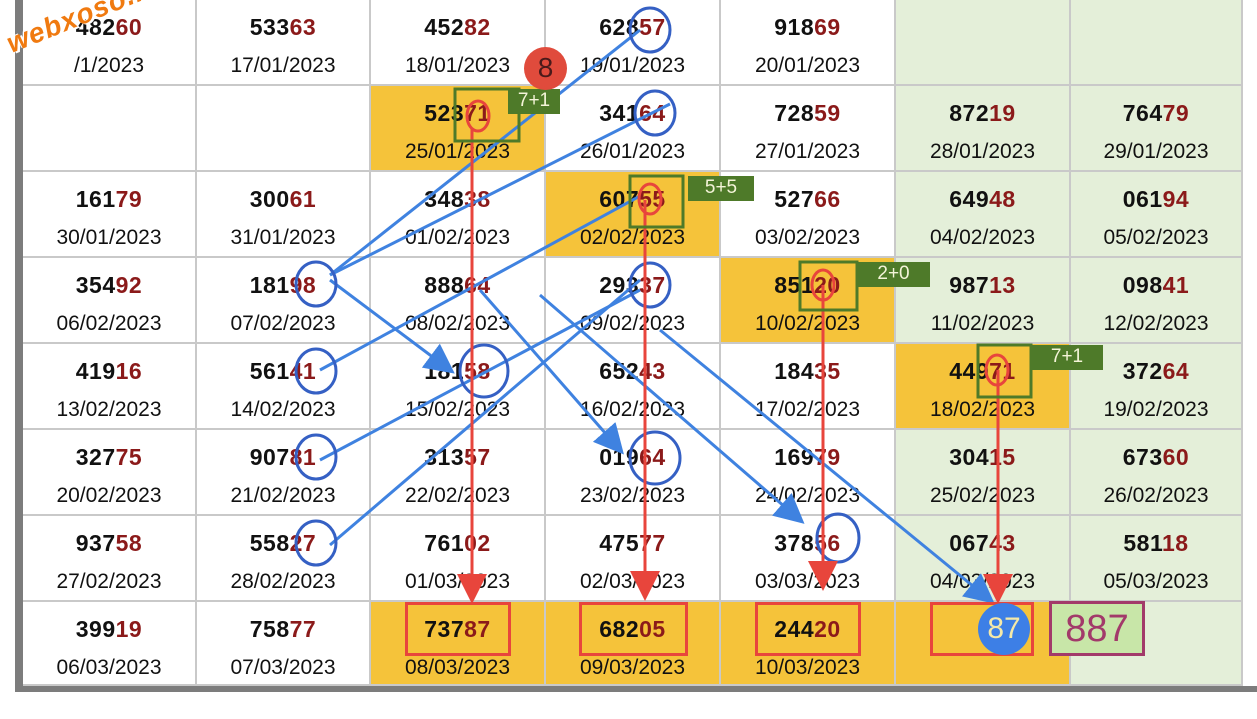  I want to click on result-cell: 62857 19/01/2023, so click(633, 43).